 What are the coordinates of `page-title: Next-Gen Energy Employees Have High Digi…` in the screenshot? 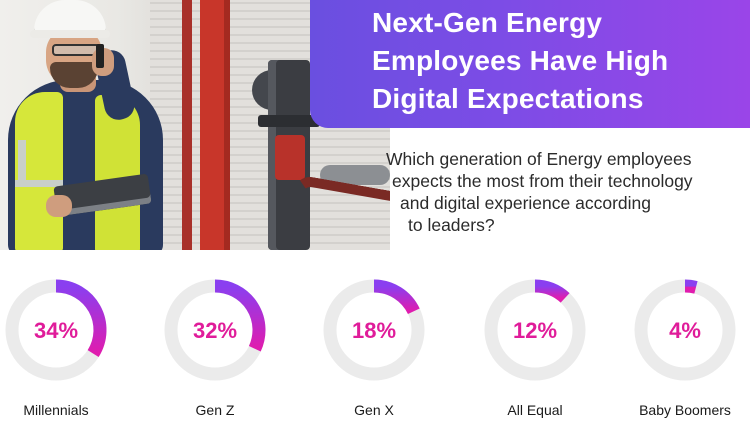 It's located at (520, 60).